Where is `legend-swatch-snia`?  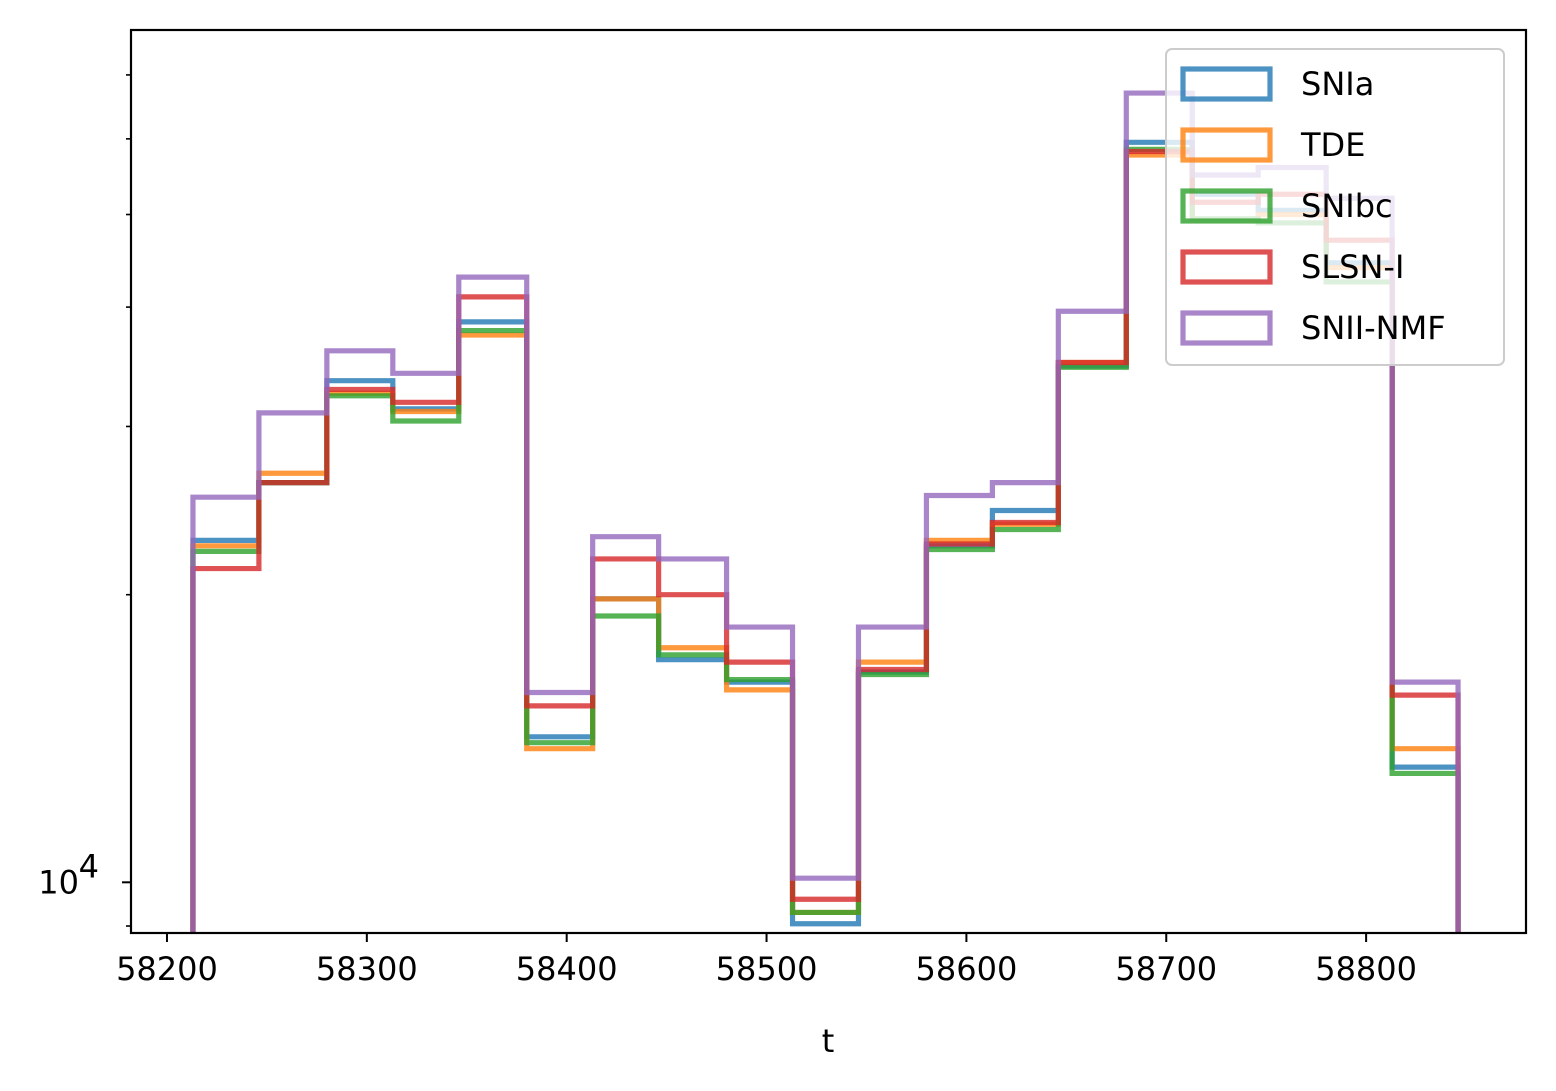 legend-swatch-snia is located at coordinates (1226, 84).